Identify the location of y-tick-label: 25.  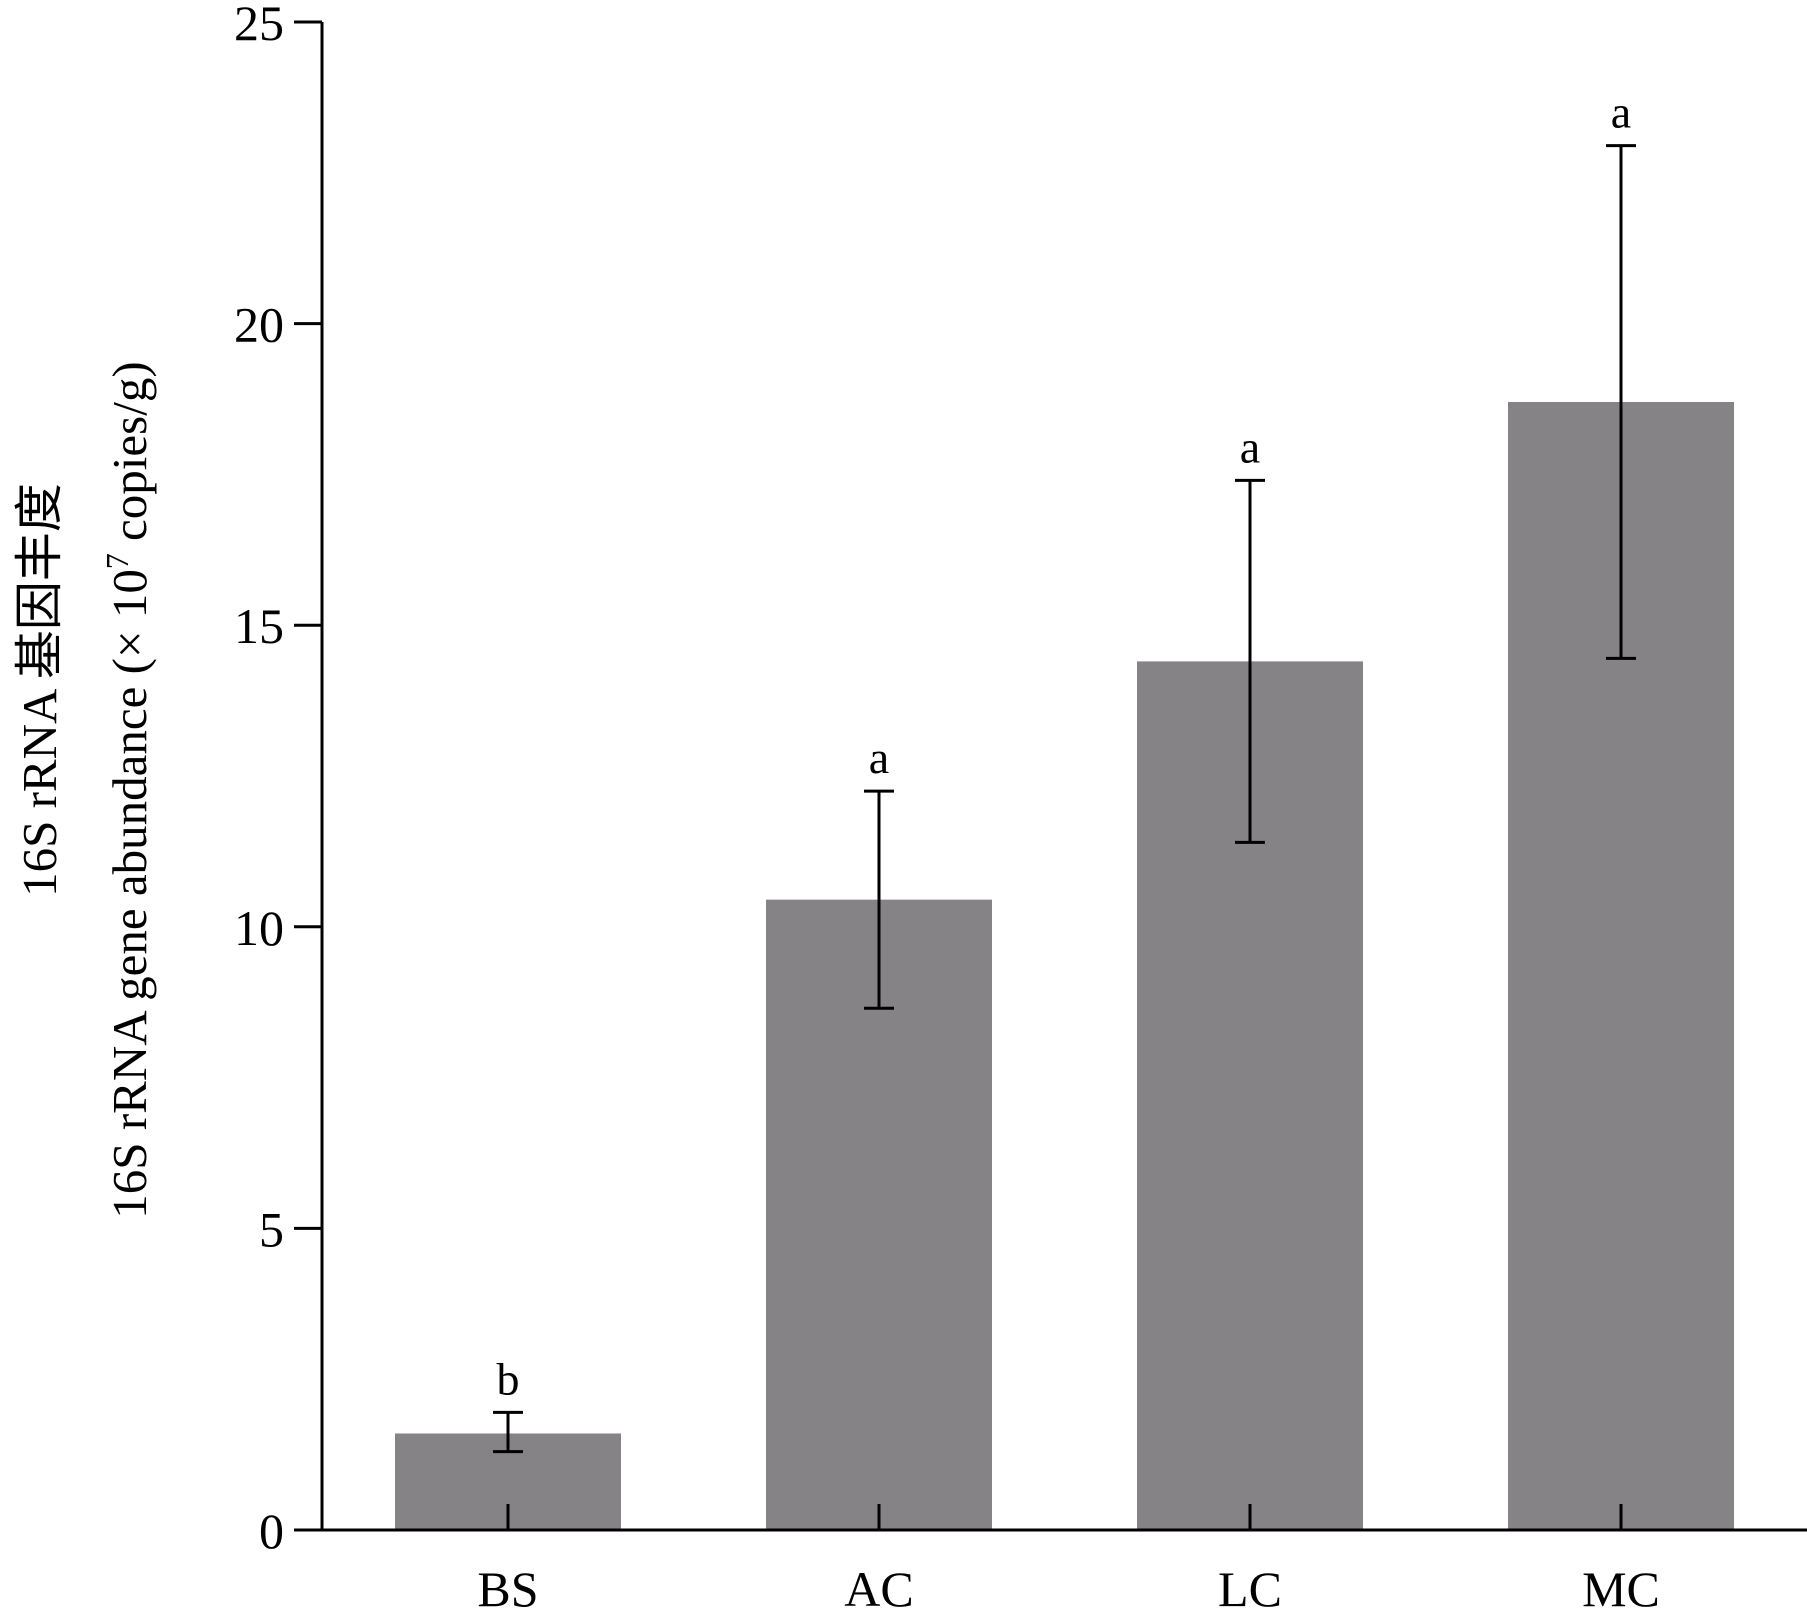
(259, 25).